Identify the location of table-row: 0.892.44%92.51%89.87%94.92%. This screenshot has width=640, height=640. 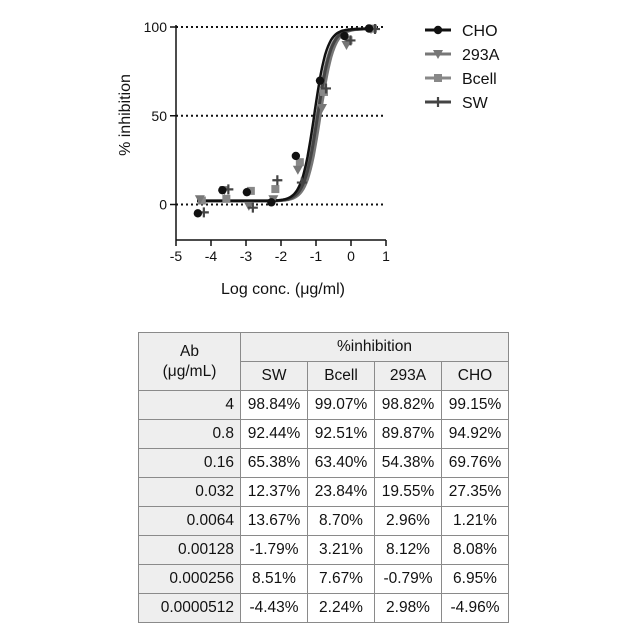
(324, 434).